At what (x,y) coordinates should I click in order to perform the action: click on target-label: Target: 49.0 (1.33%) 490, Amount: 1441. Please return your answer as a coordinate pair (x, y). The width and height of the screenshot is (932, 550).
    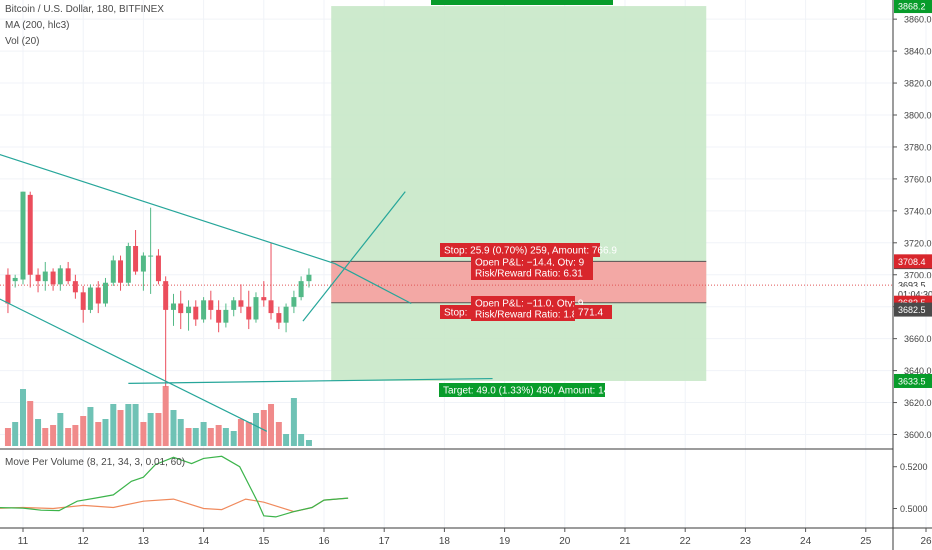
    Looking at the image, I should click on (532, 391).